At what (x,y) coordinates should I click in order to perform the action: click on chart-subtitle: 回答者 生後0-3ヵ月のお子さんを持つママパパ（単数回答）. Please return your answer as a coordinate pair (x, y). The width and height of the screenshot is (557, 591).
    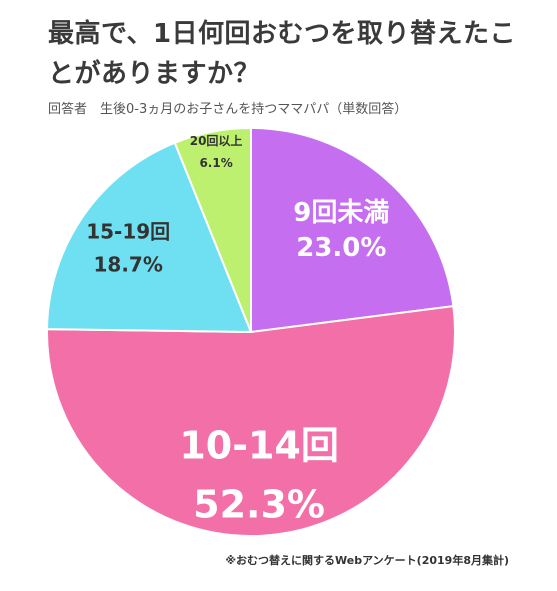
    Looking at the image, I should click on (228, 109).